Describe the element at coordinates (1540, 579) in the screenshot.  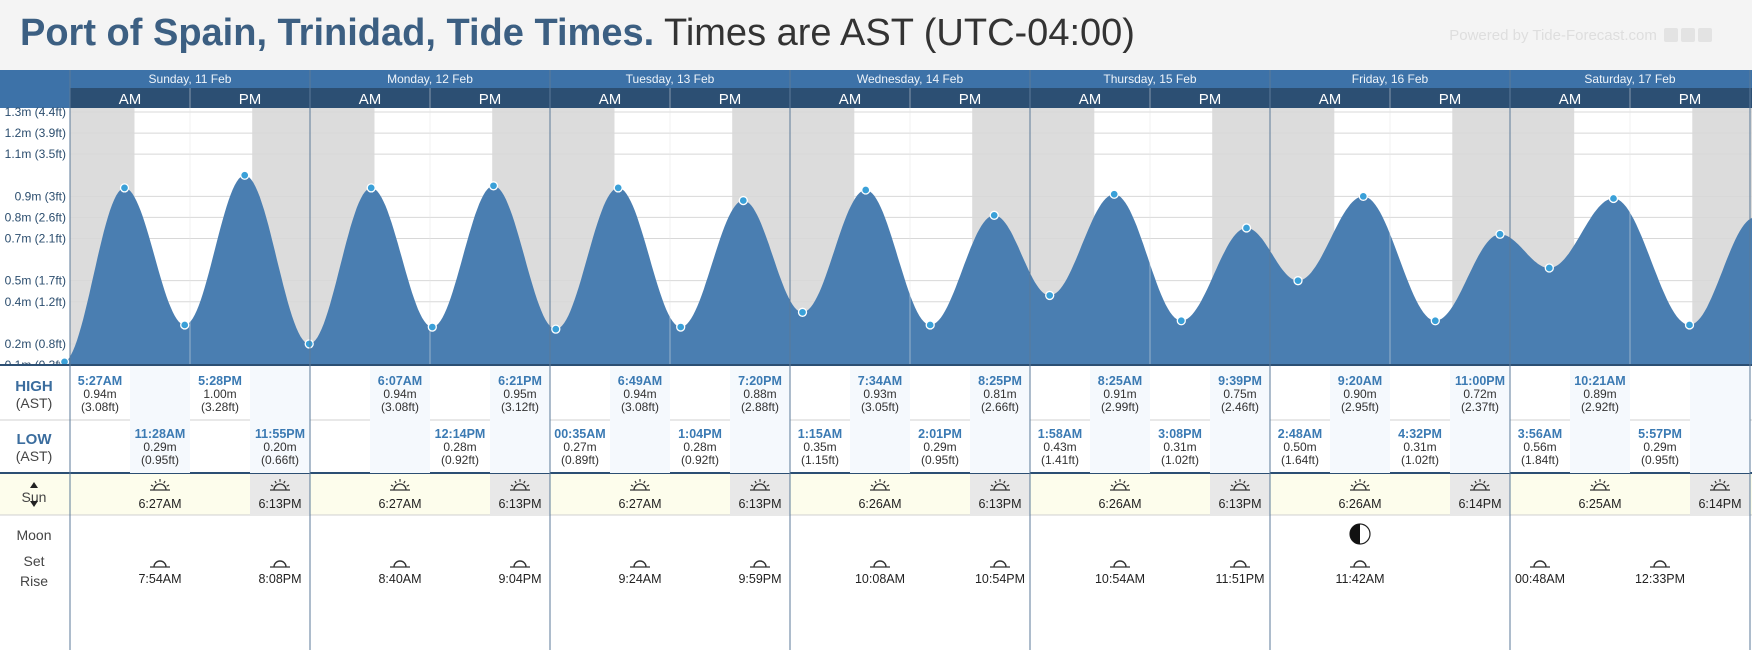
I see `moon-time: 00:48AM` at that location.